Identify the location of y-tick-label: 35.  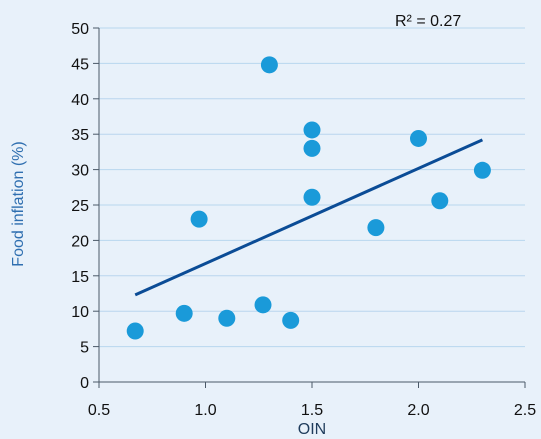
(80, 135).